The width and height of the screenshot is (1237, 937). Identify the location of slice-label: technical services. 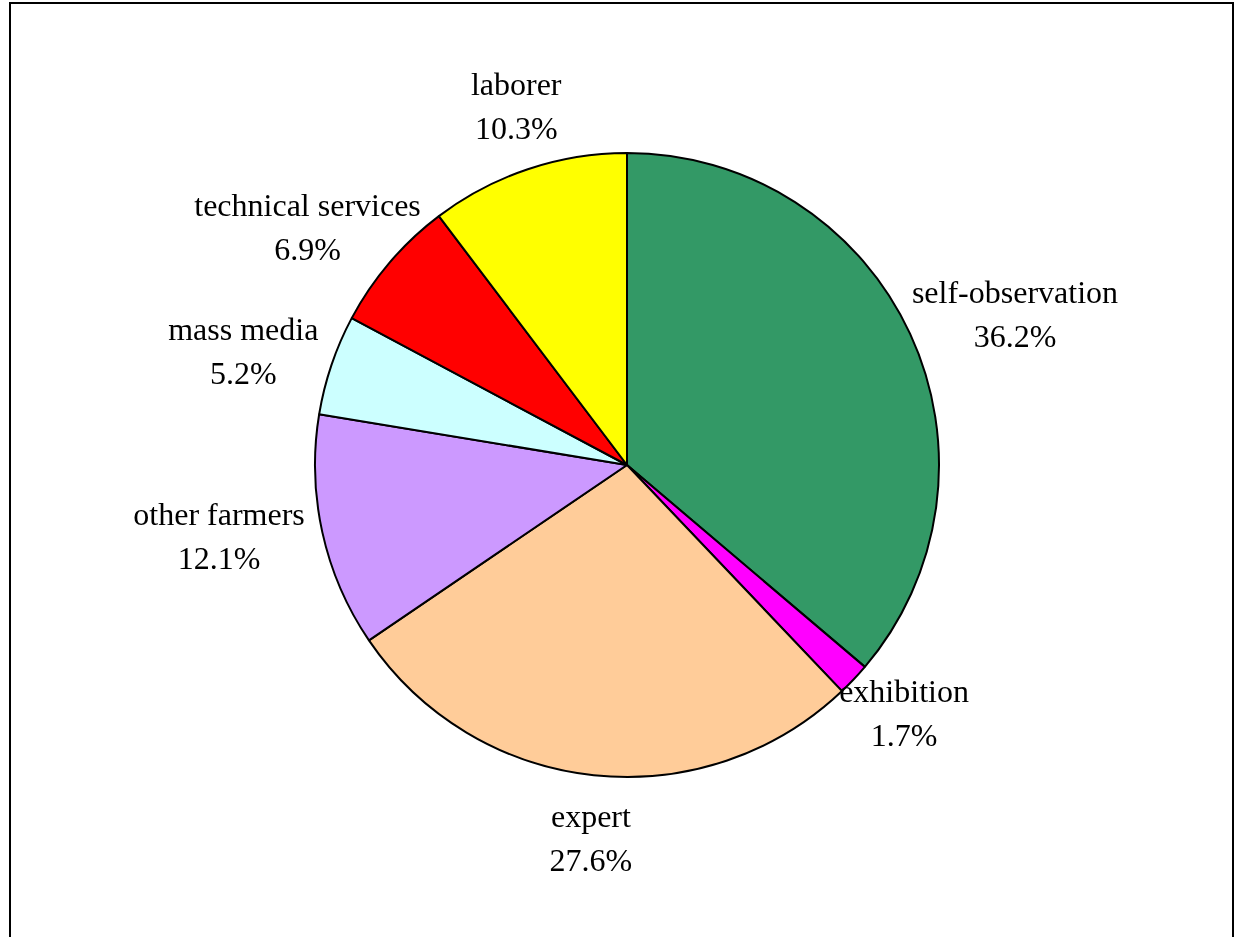
(307, 204).